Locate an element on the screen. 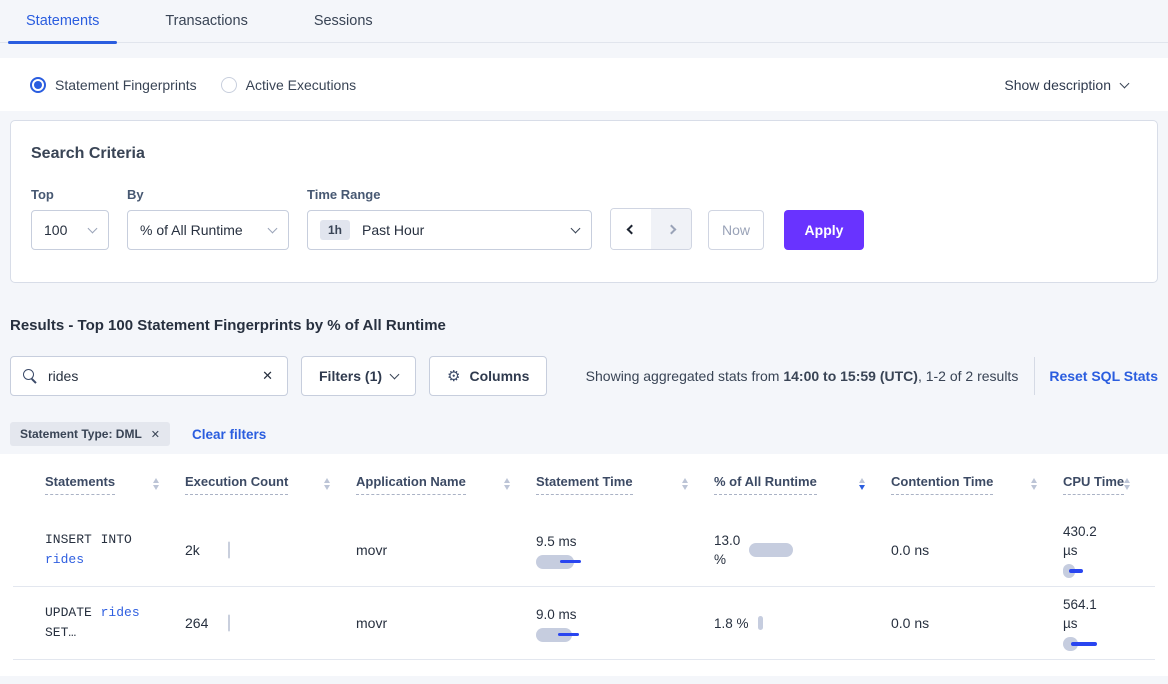 This screenshot has width=1168, height=684. search-criteria-title: Search Criteria is located at coordinates (88, 153).